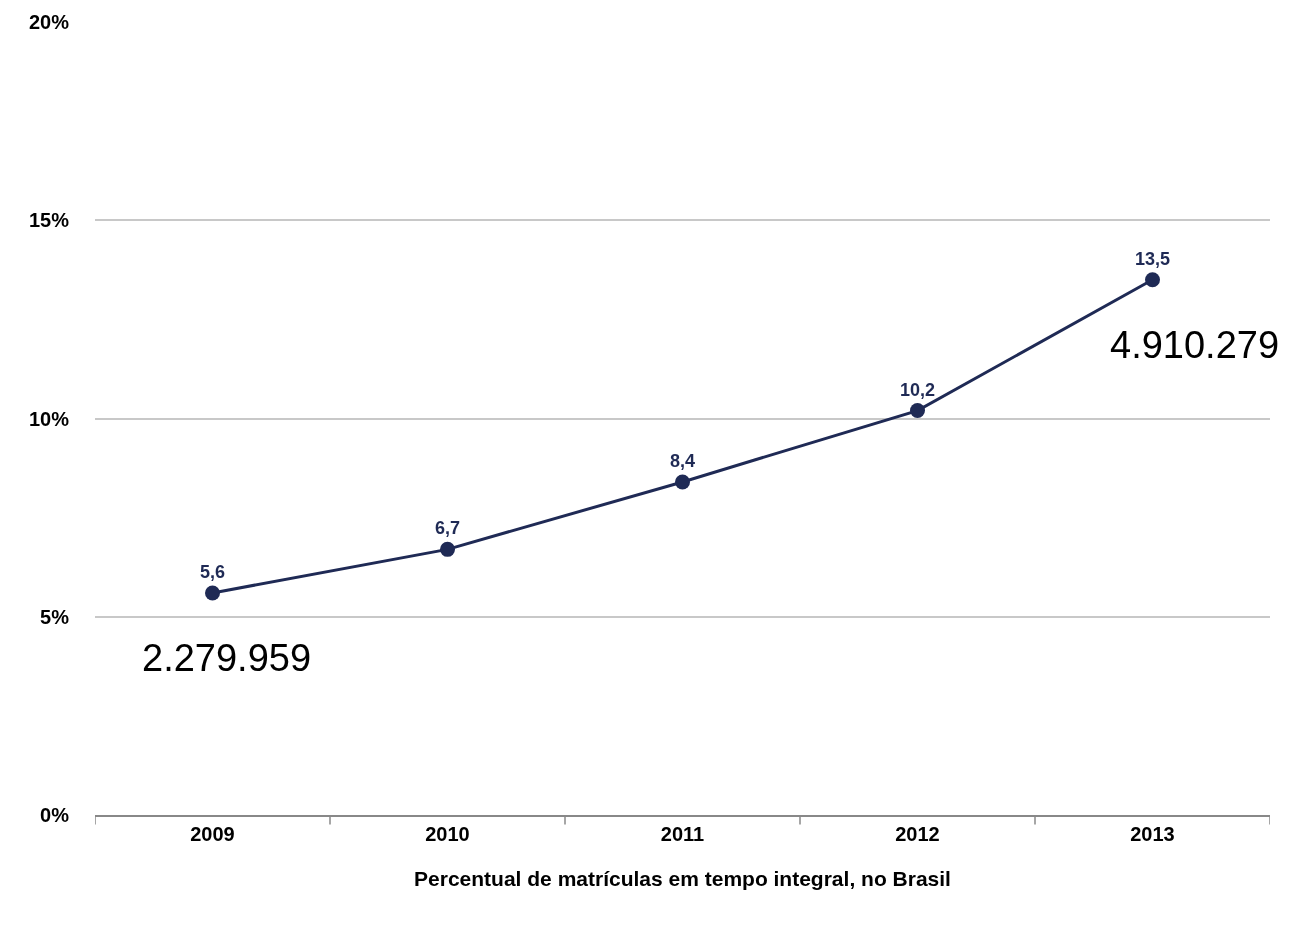  Describe the element at coordinates (227, 658) in the screenshot. I see `annotation: 2.279.959` at that location.